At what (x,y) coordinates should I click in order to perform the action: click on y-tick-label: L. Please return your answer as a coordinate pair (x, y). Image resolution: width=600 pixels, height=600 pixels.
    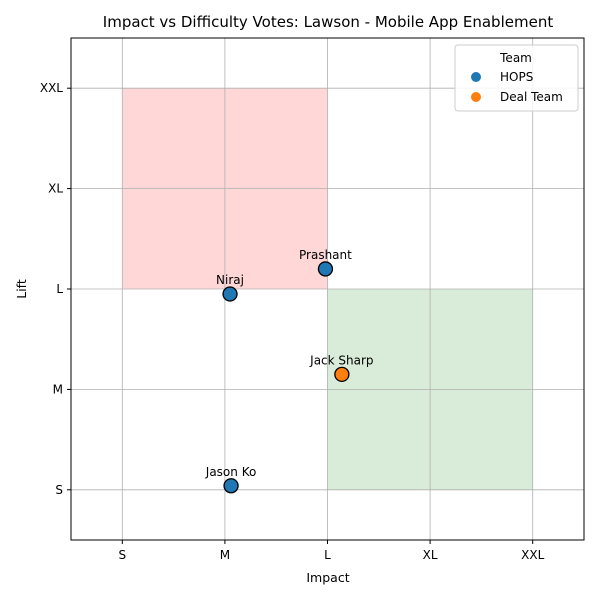
    Looking at the image, I should click on (59, 289).